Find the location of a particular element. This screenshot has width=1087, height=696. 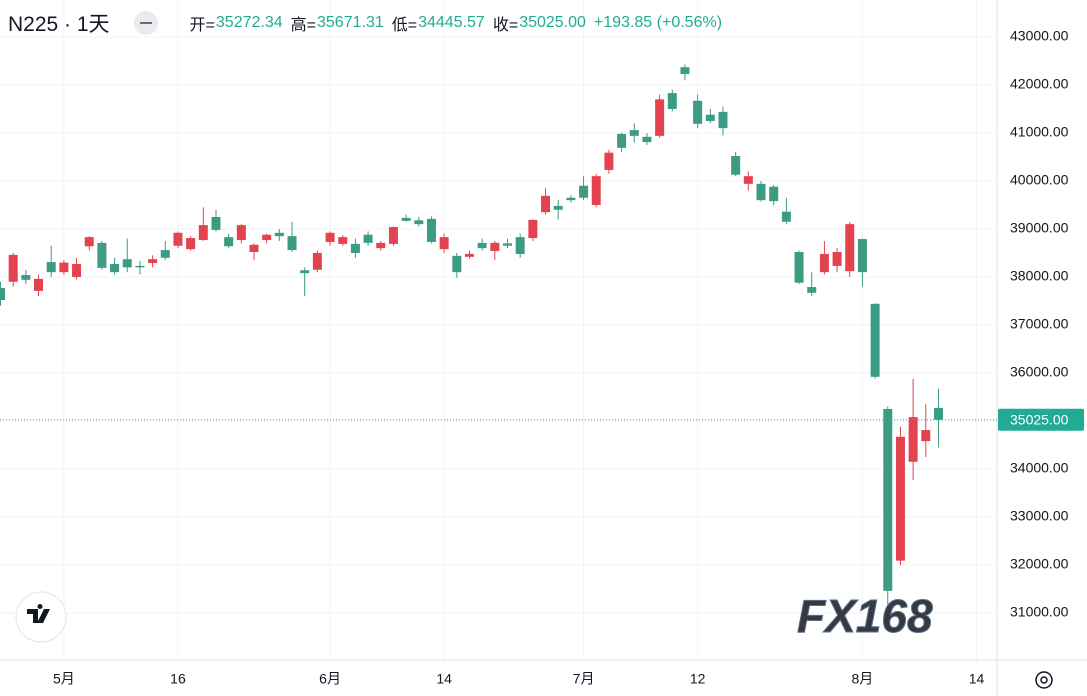

readout-label: 开= is located at coordinates (202, 25).